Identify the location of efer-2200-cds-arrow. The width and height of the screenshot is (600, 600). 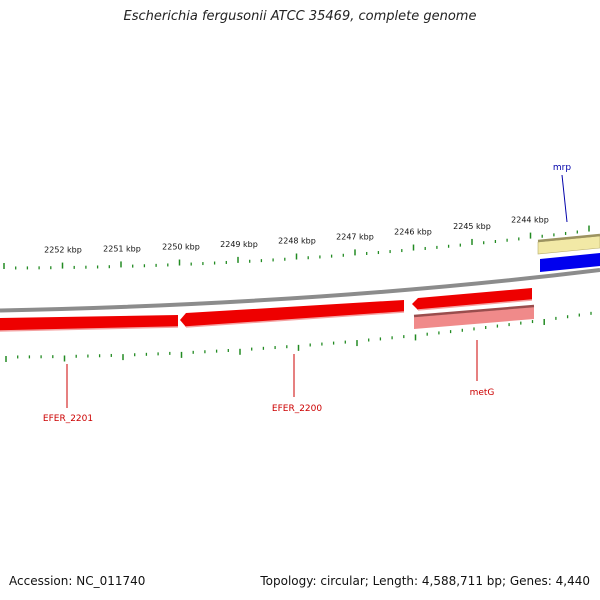
(292, 313).